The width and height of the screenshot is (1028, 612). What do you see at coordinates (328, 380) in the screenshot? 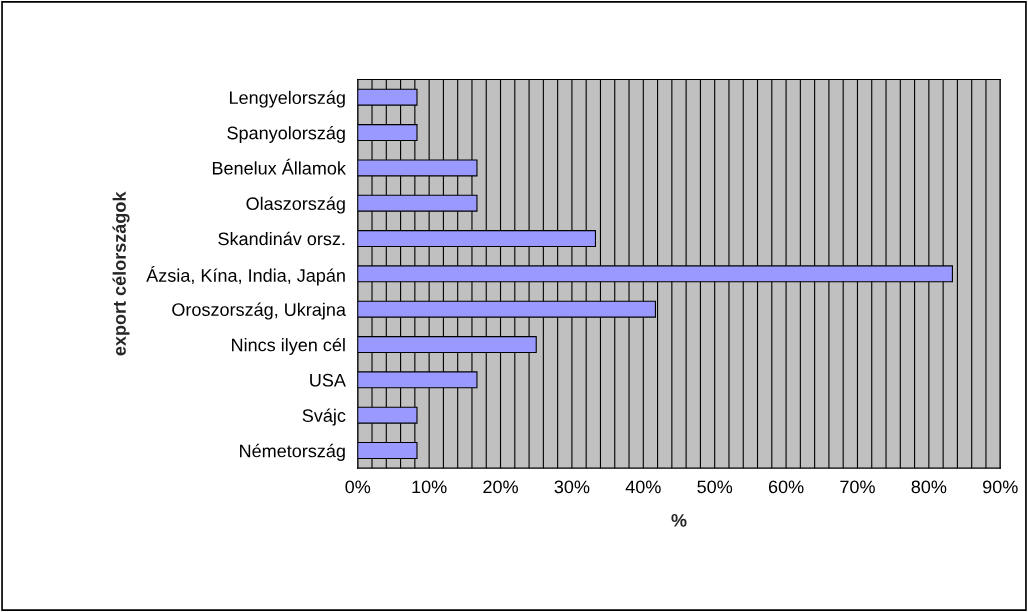
I see `y-tick-label: USA` at bounding box center [328, 380].